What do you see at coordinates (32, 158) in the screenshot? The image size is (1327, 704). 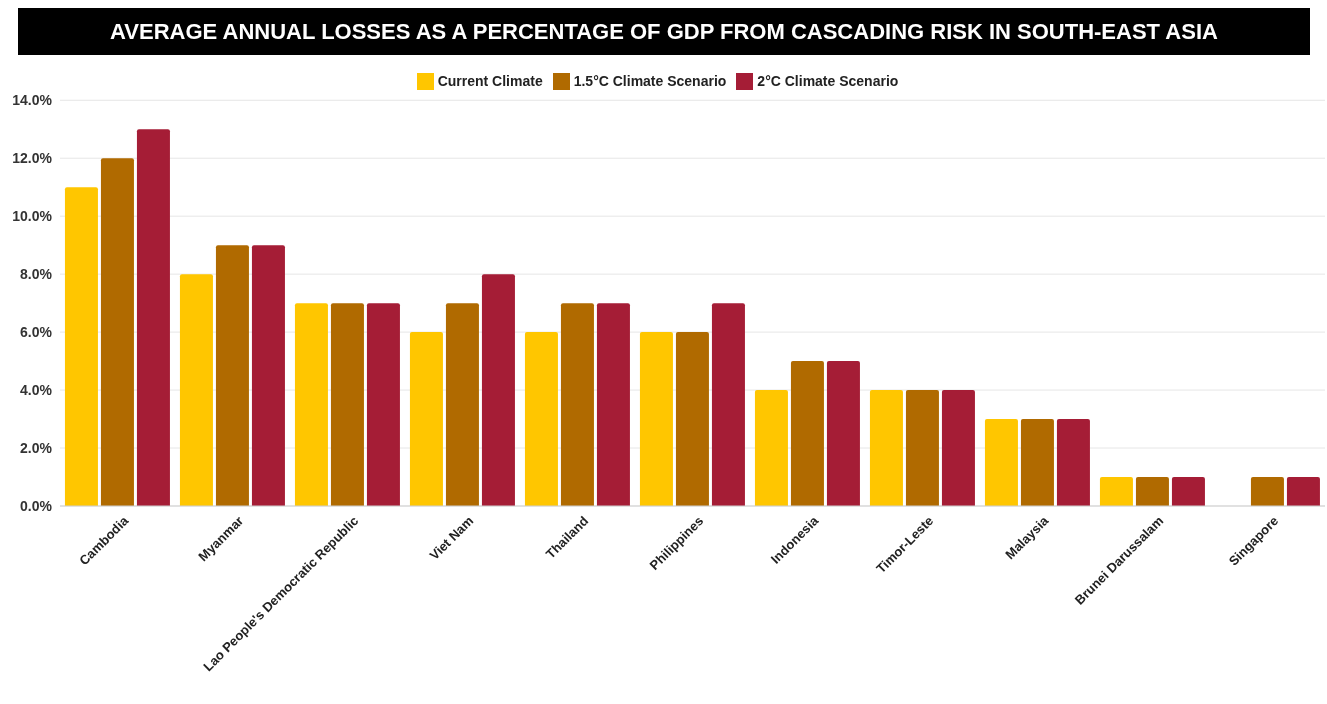 I see `y-tick-label: 12.0%` at bounding box center [32, 158].